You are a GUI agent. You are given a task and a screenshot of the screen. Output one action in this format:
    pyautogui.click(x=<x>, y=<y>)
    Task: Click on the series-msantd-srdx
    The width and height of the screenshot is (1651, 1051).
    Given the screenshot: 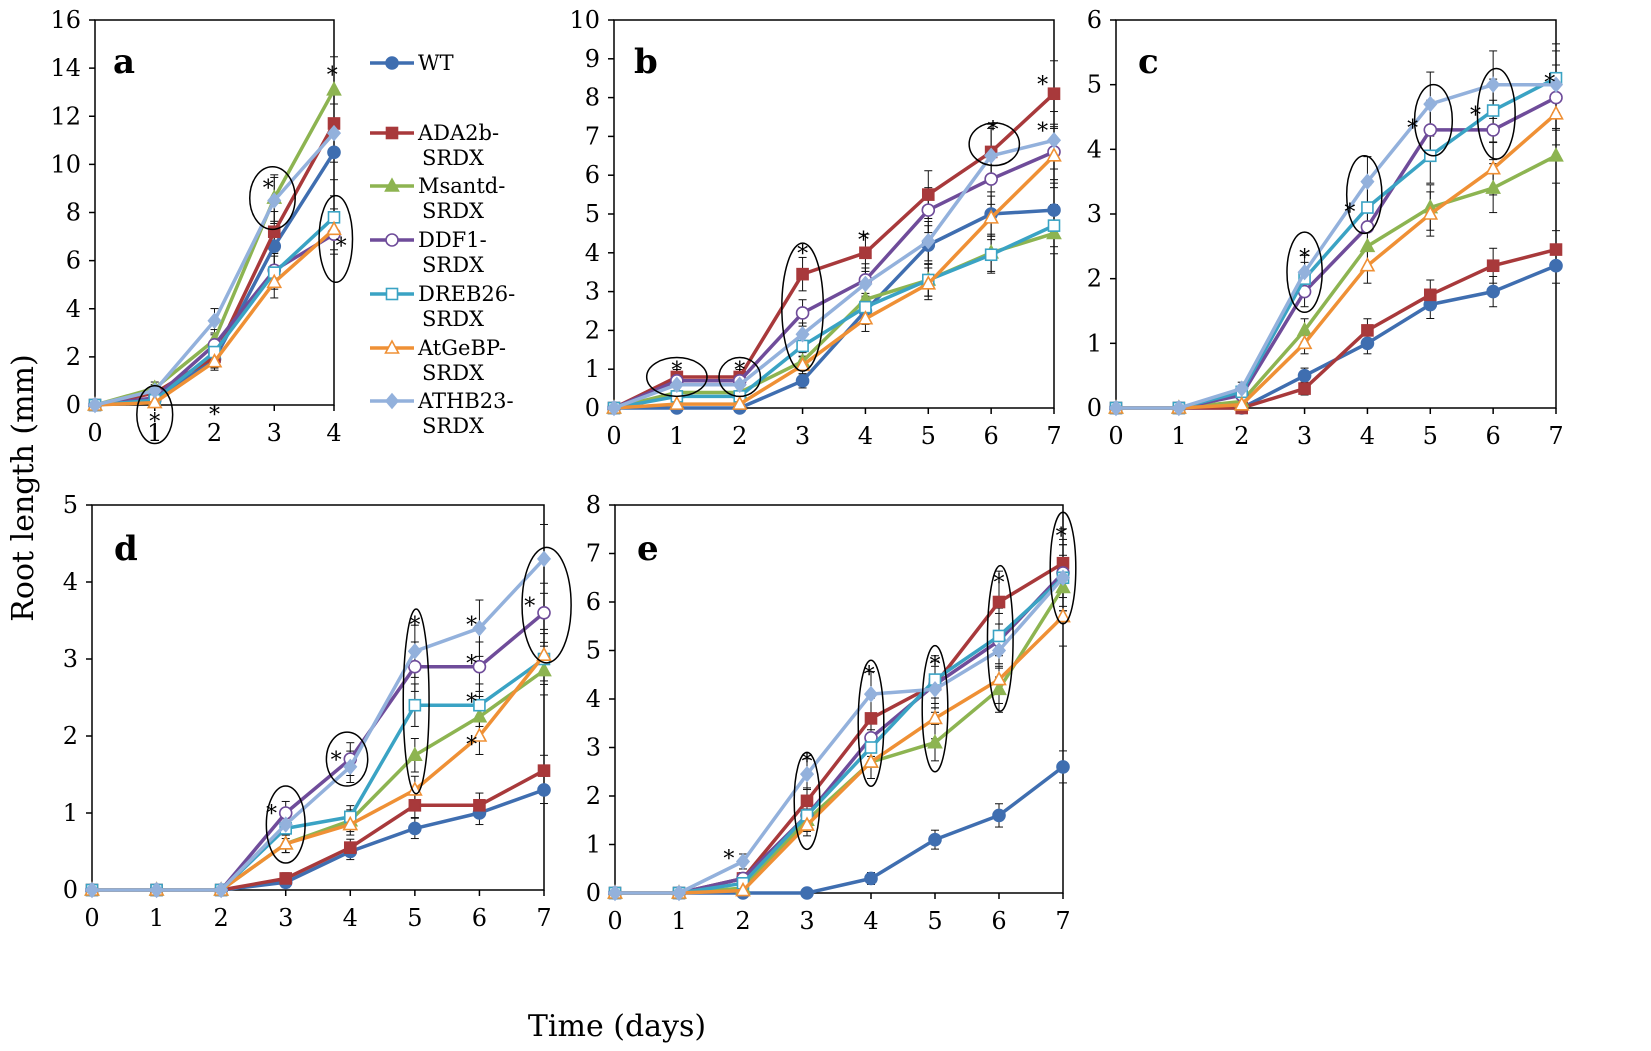 What is the action you would take?
    pyautogui.click(x=1336, y=280)
    